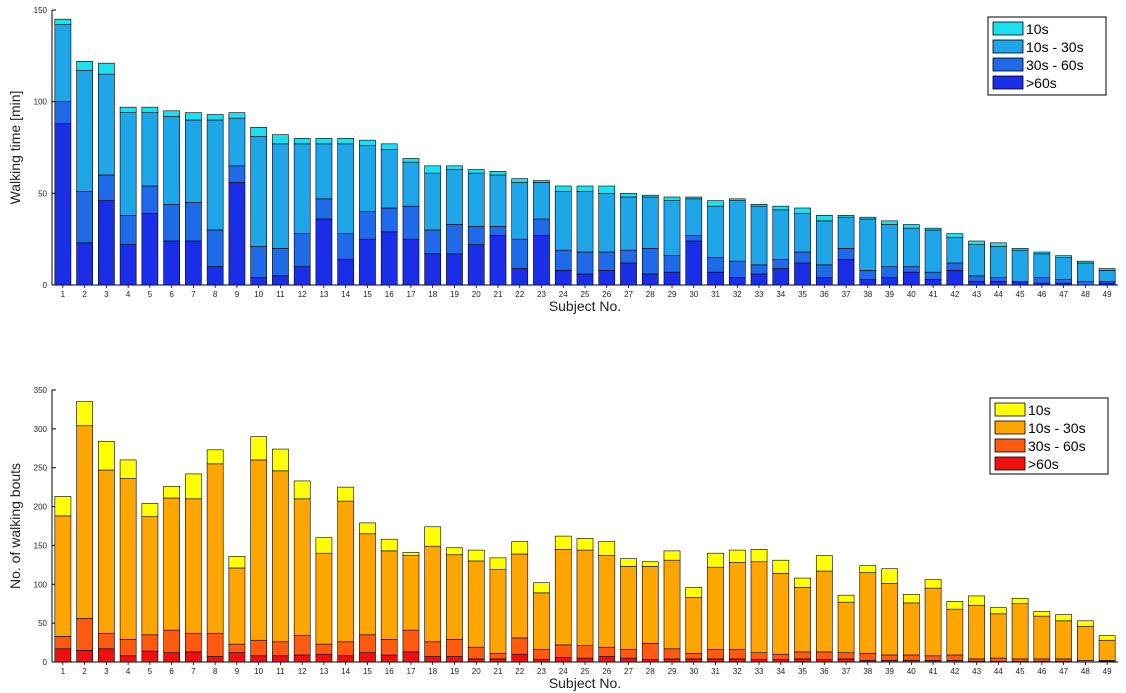  I want to click on x-tick-label: 47, so click(1063, 294).